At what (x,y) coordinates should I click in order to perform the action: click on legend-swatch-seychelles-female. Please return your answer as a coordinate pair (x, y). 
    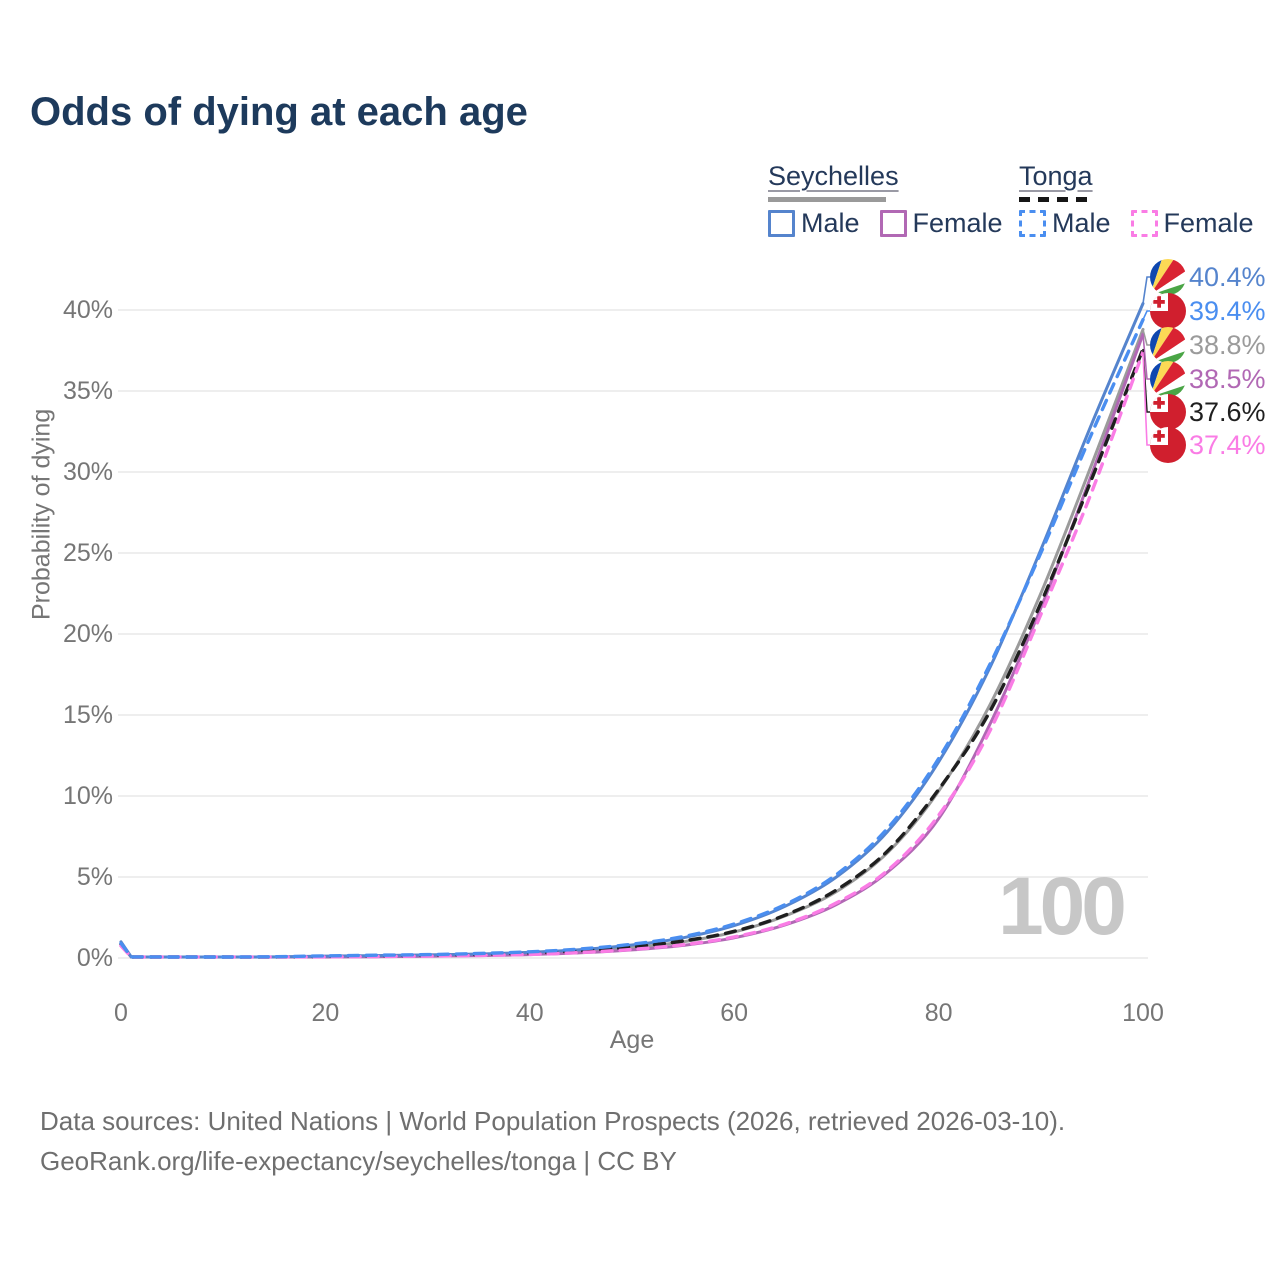
    Looking at the image, I should click on (893, 223).